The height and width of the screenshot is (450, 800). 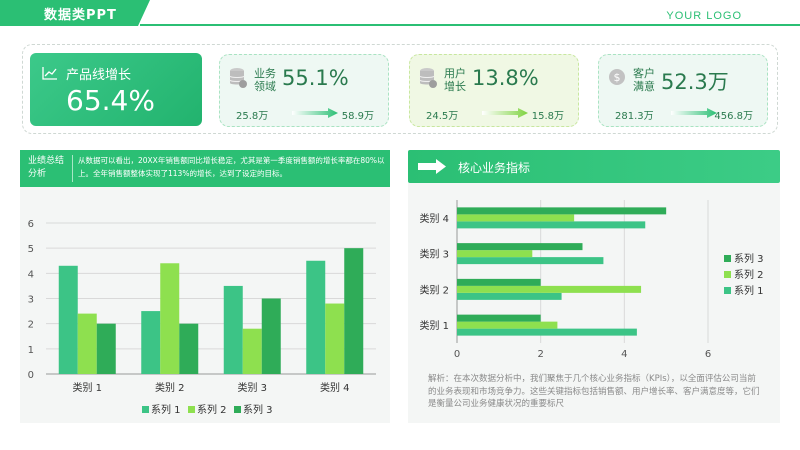 What do you see at coordinates (31, 224) in the screenshot?
I see `y-tick-label: 6` at bounding box center [31, 224].